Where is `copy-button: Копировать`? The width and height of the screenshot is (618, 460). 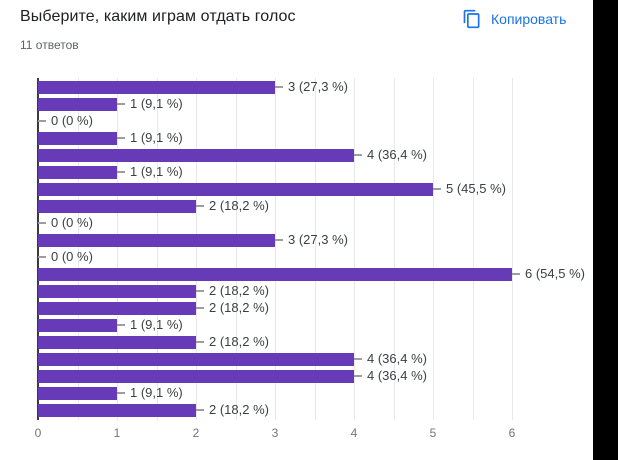
copy-button: Копировать is located at coordinates (514, 19).